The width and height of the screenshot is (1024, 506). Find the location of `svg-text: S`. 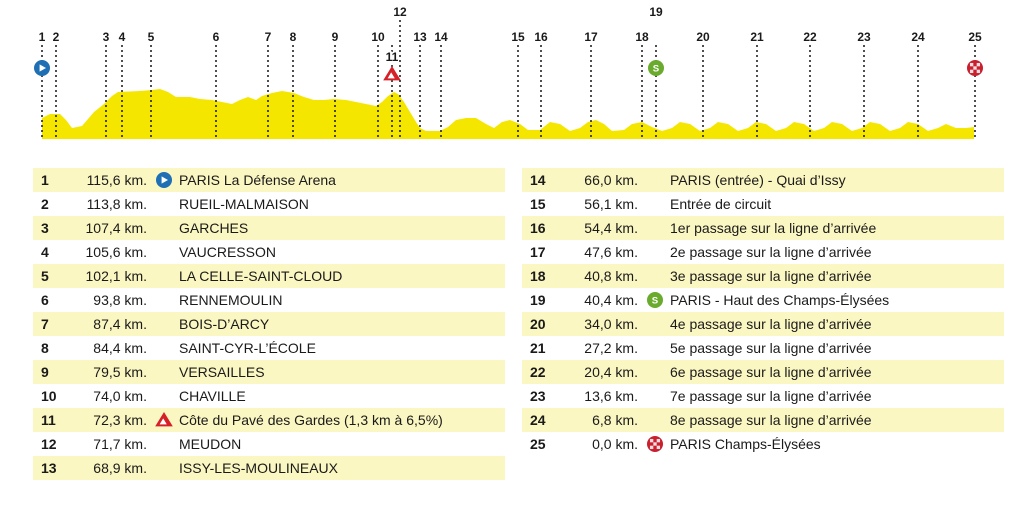

svg-text: S is located at coordinates (656, 68).